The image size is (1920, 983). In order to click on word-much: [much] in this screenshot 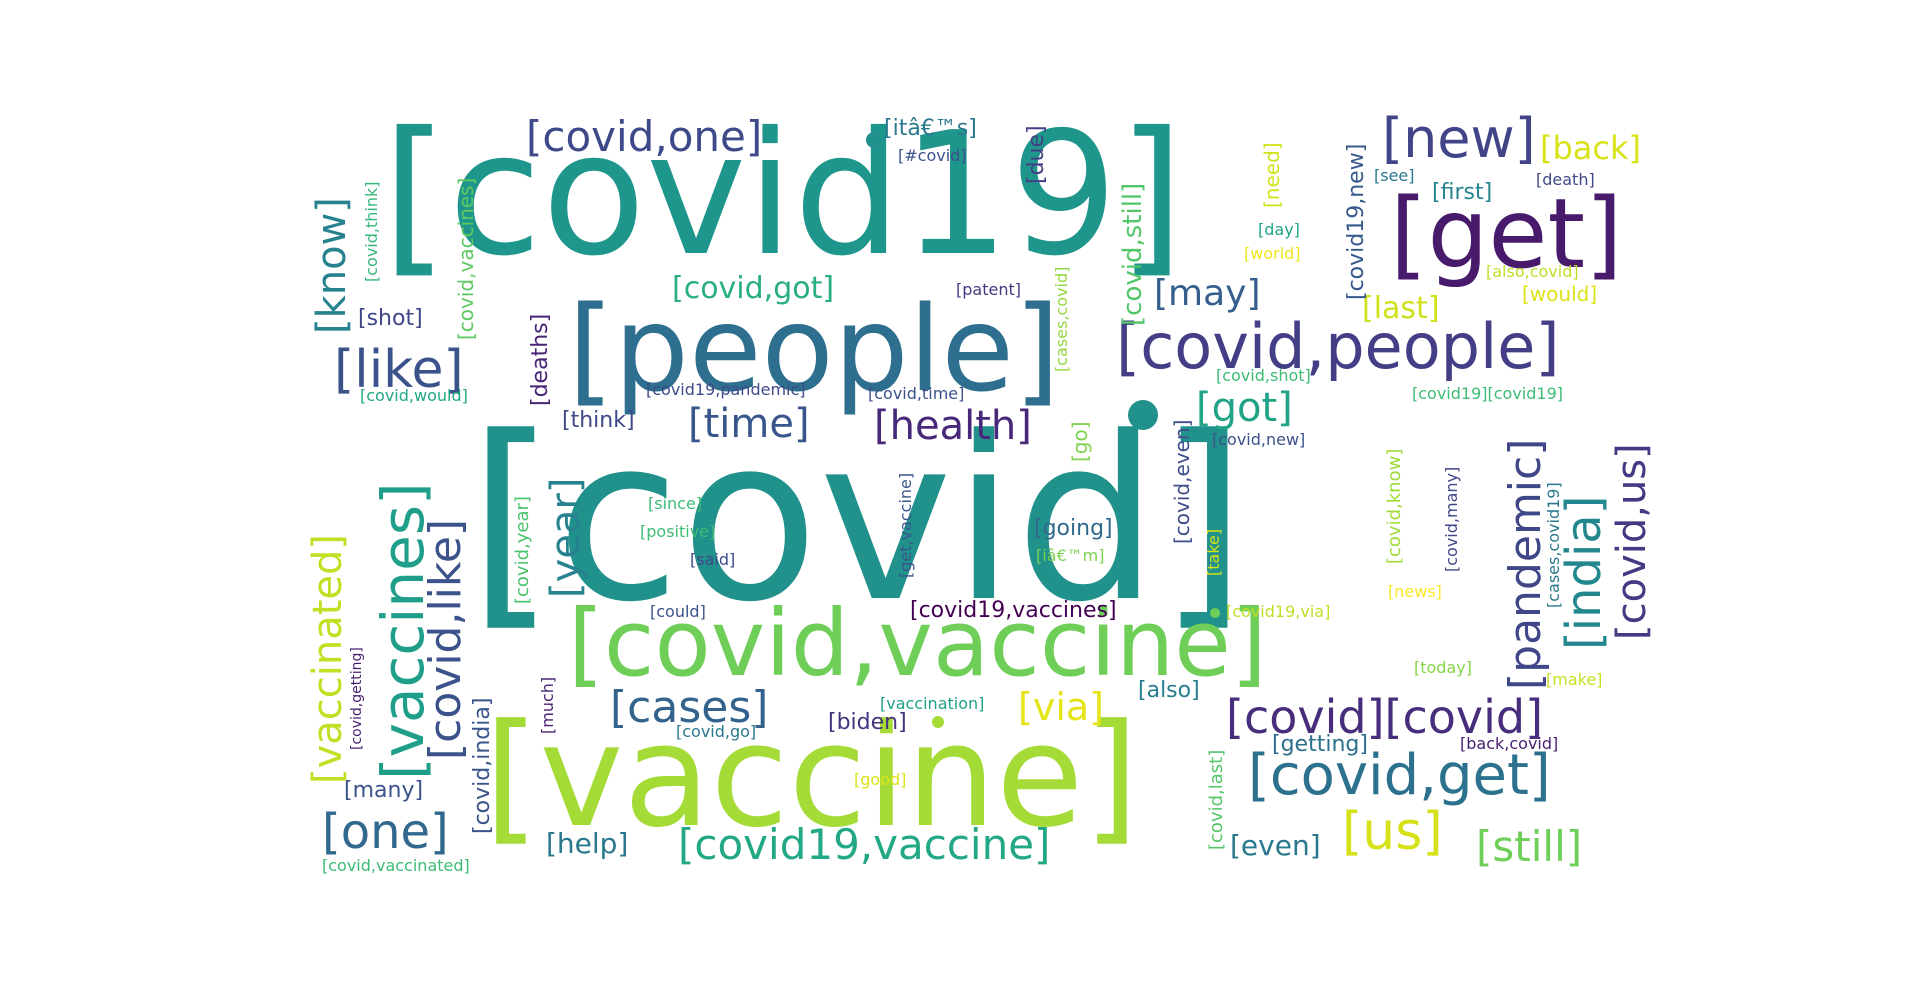, I will do `click(547, 705)`.